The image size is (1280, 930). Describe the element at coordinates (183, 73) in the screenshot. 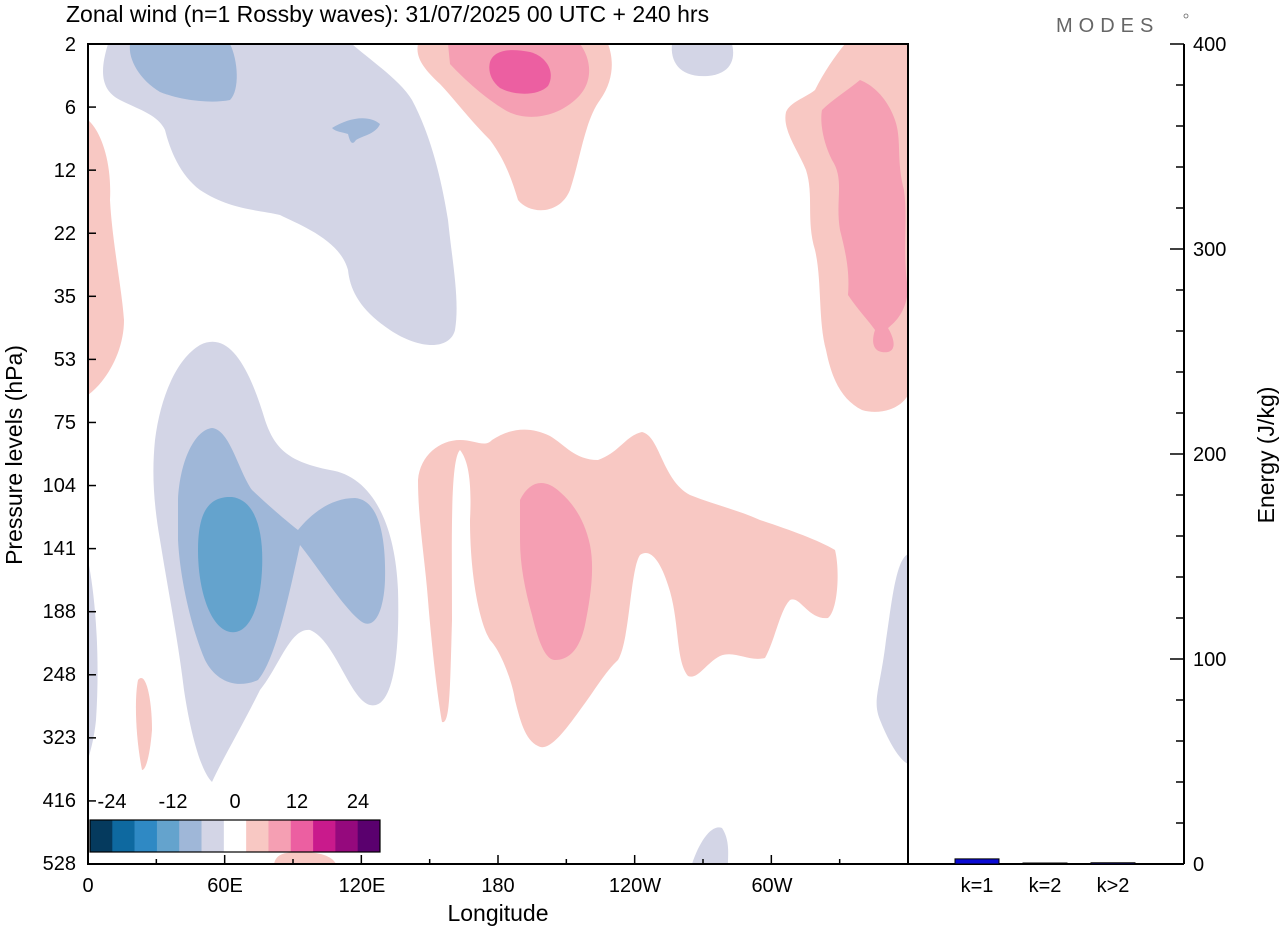

I see `neg-moderate-stratosphere` at that location.